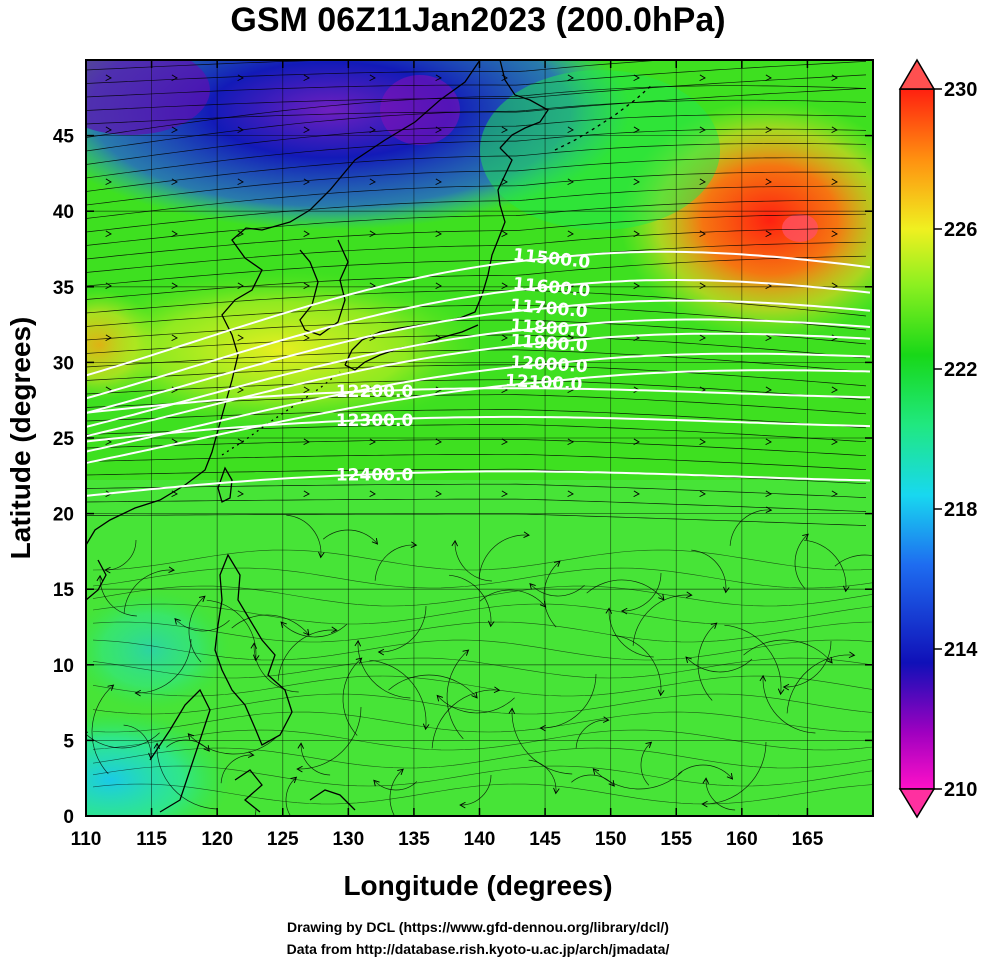  I want to click on colorbar-tick-label: 226, so click(960, 230).